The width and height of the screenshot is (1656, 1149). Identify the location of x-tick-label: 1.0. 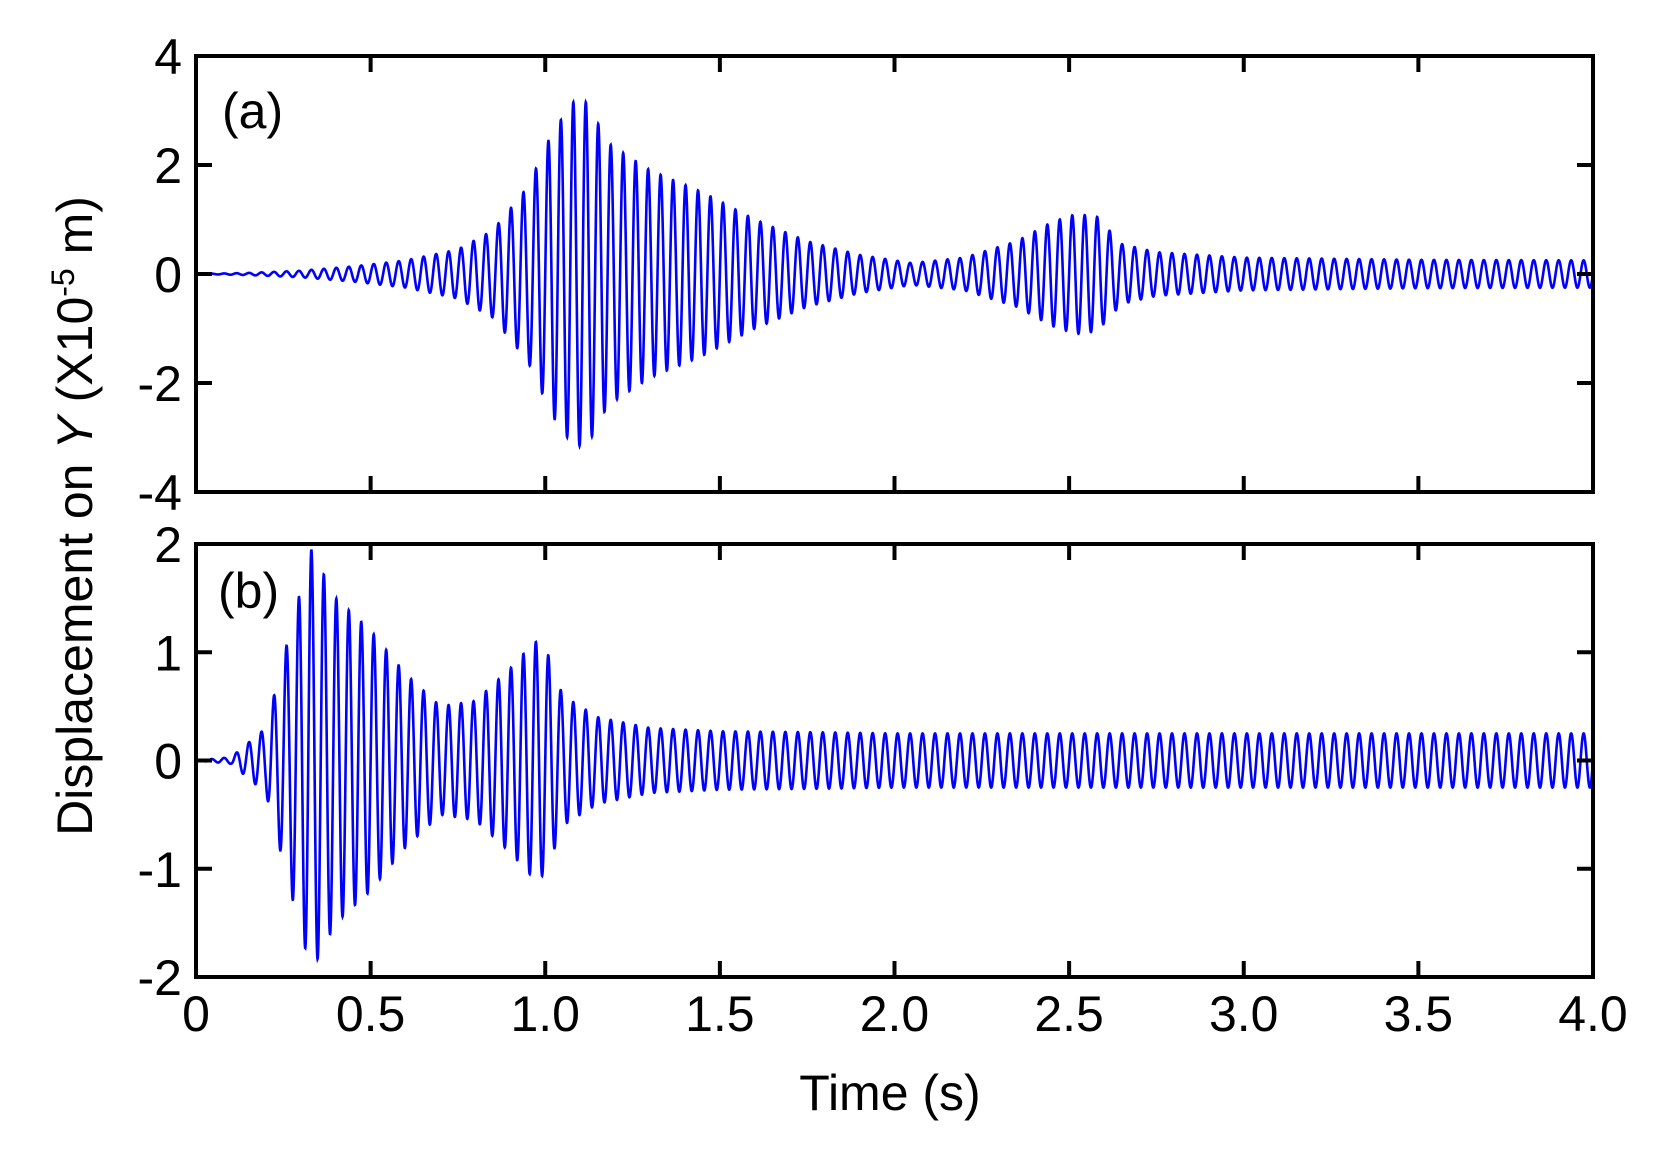
(545, 1014).